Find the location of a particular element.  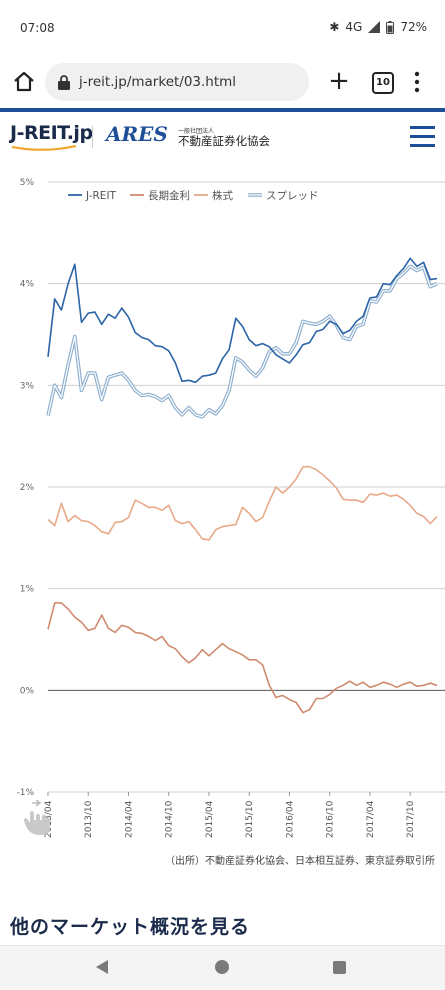

x-tick-label: 2013/10 is located at coordinates (89, 819).